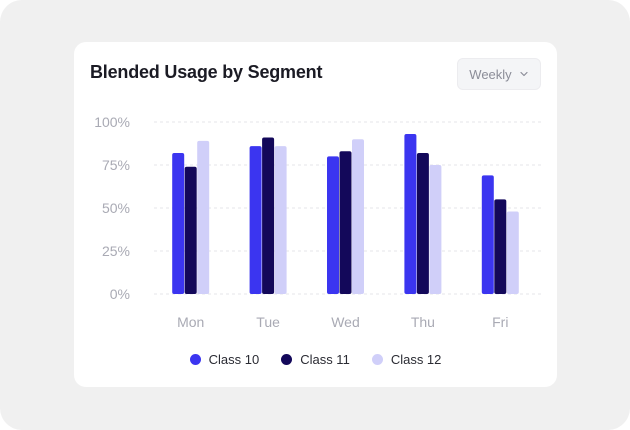  I want to click on chevron-down-icon, so click(524, 74).